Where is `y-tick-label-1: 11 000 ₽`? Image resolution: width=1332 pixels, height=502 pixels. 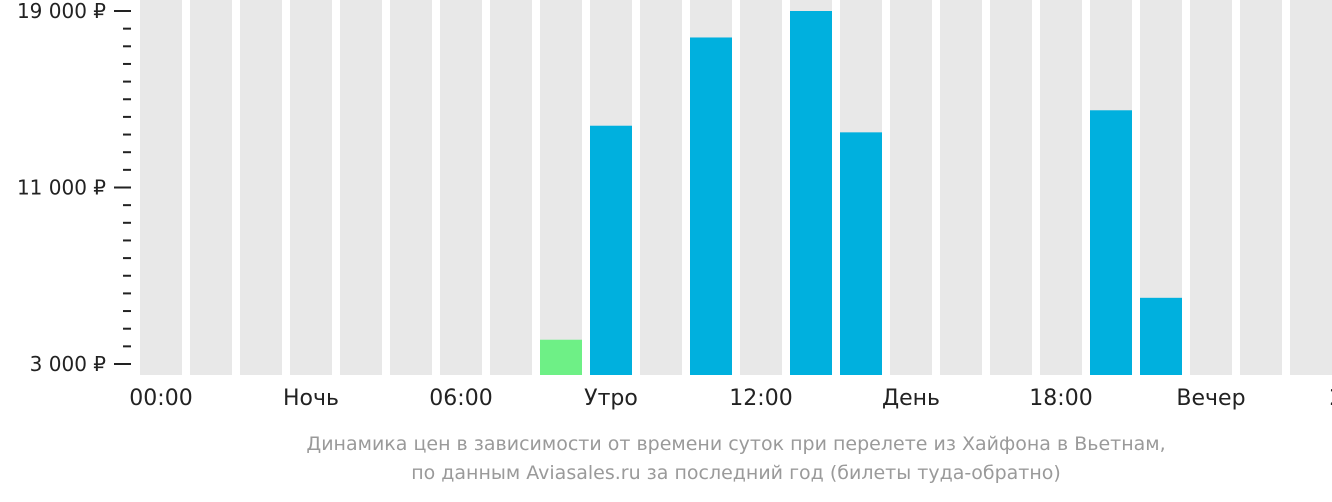 y-tick-label-1: 11 000 ₽ is located at coordinates (61, 188).